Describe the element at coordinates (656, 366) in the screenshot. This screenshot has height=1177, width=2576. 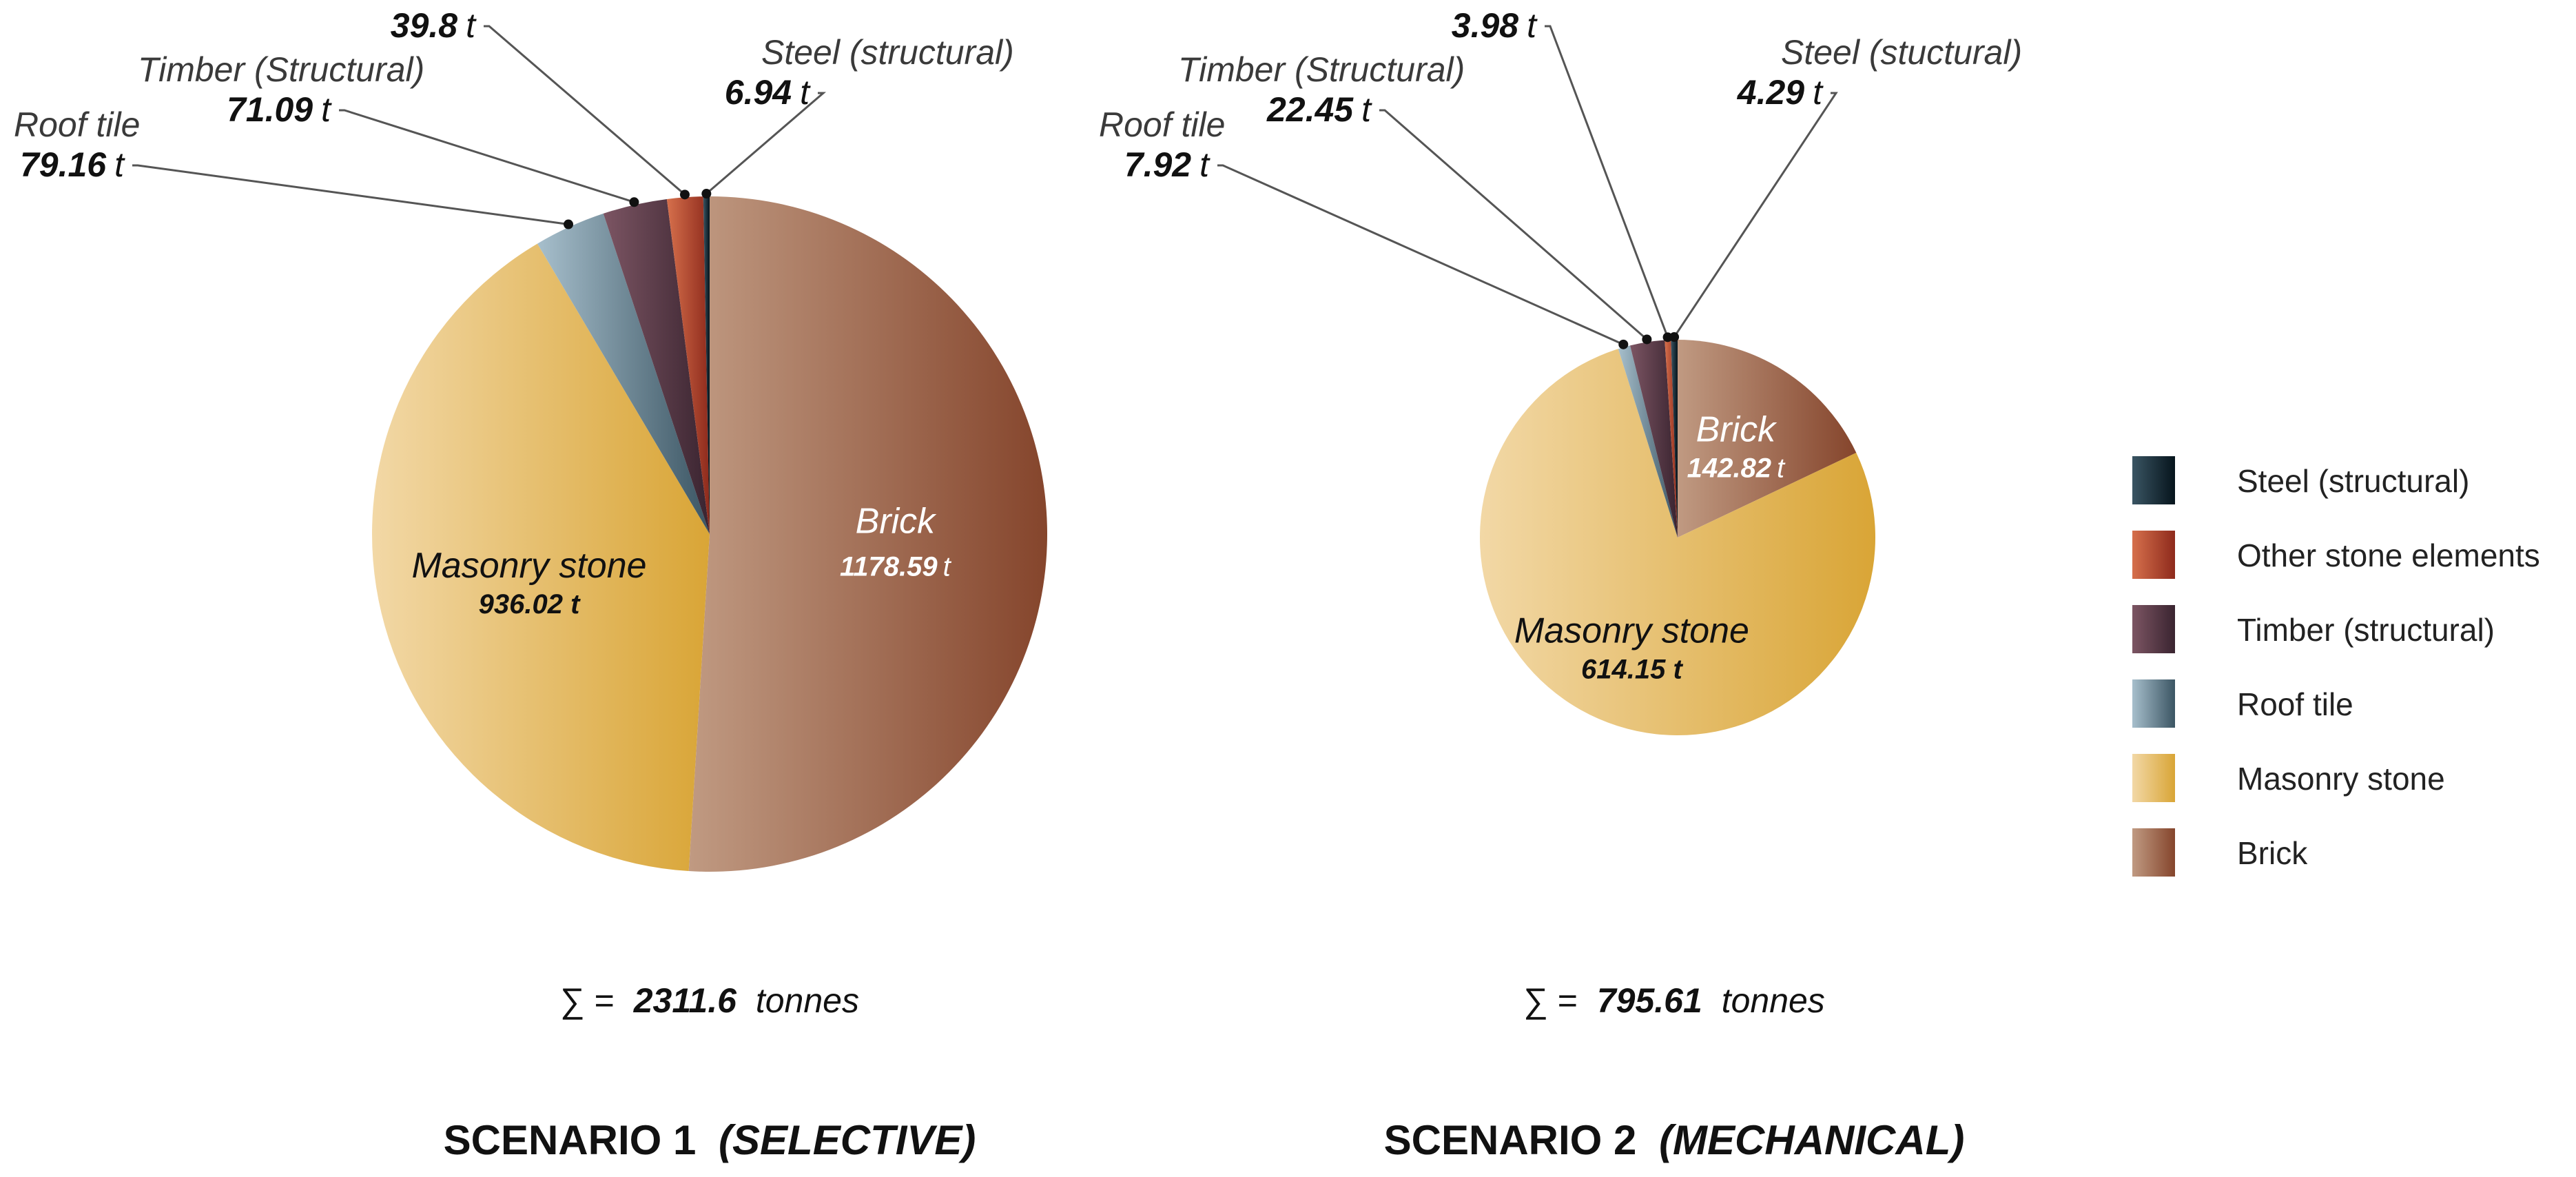
I see `pie1-slice-timber` at that location.